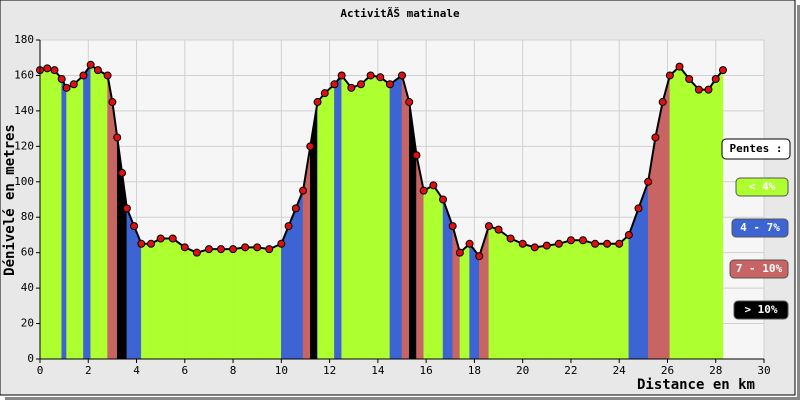 This screenshot has height=400, width=800. I want to click on x-axis-label: Distance en km, so click(696, 385).